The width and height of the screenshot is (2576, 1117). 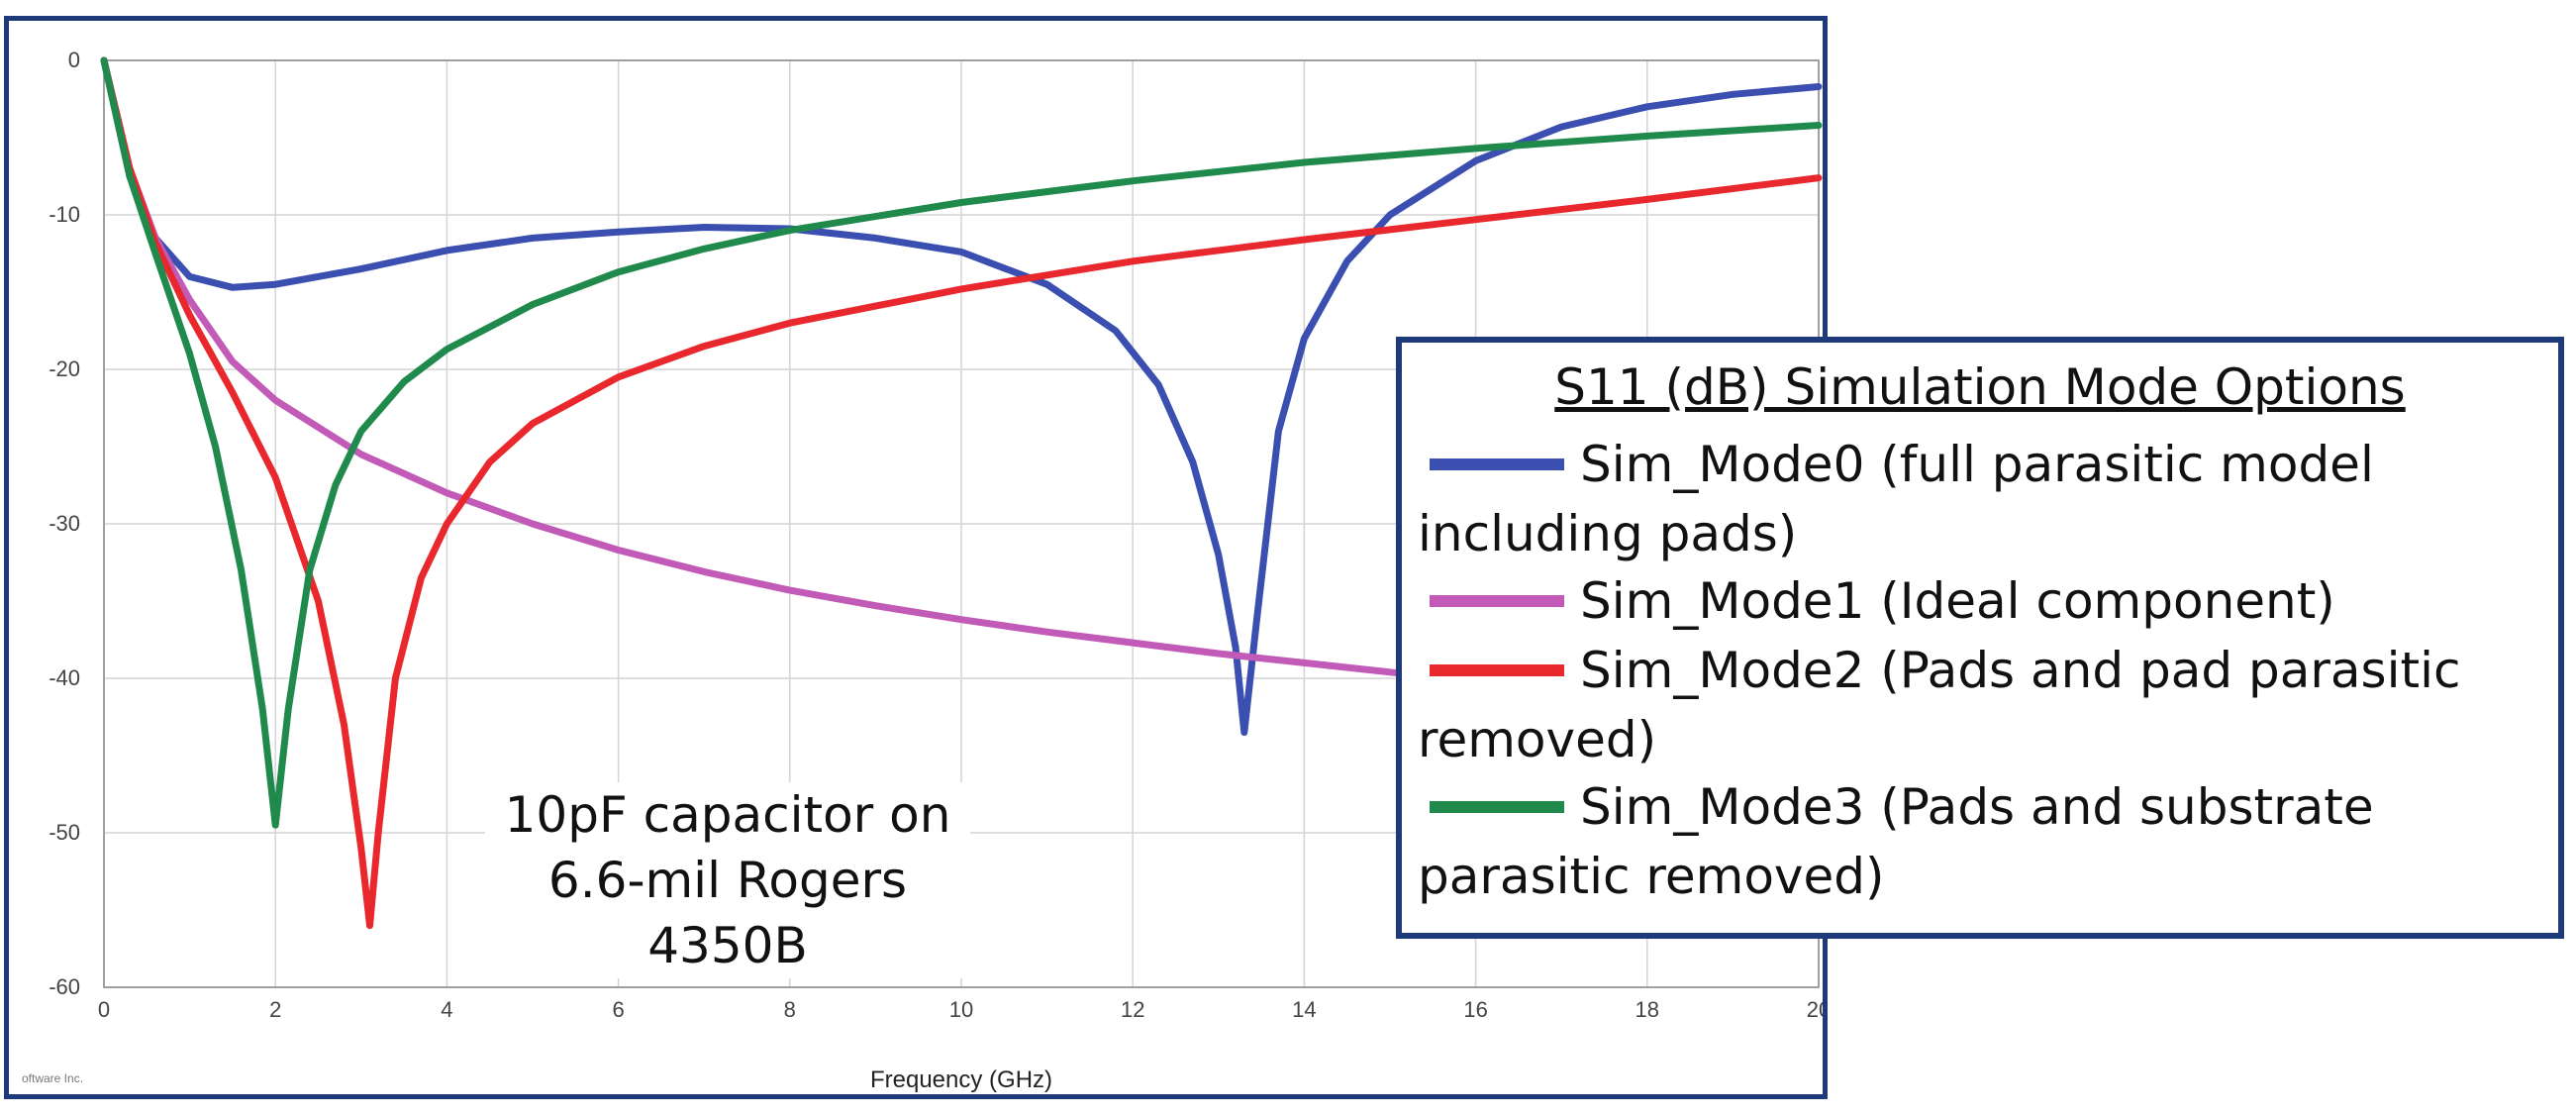 I want to click on legend-label-sim-mode2-line2: removed), so click(x=1538, y=739).